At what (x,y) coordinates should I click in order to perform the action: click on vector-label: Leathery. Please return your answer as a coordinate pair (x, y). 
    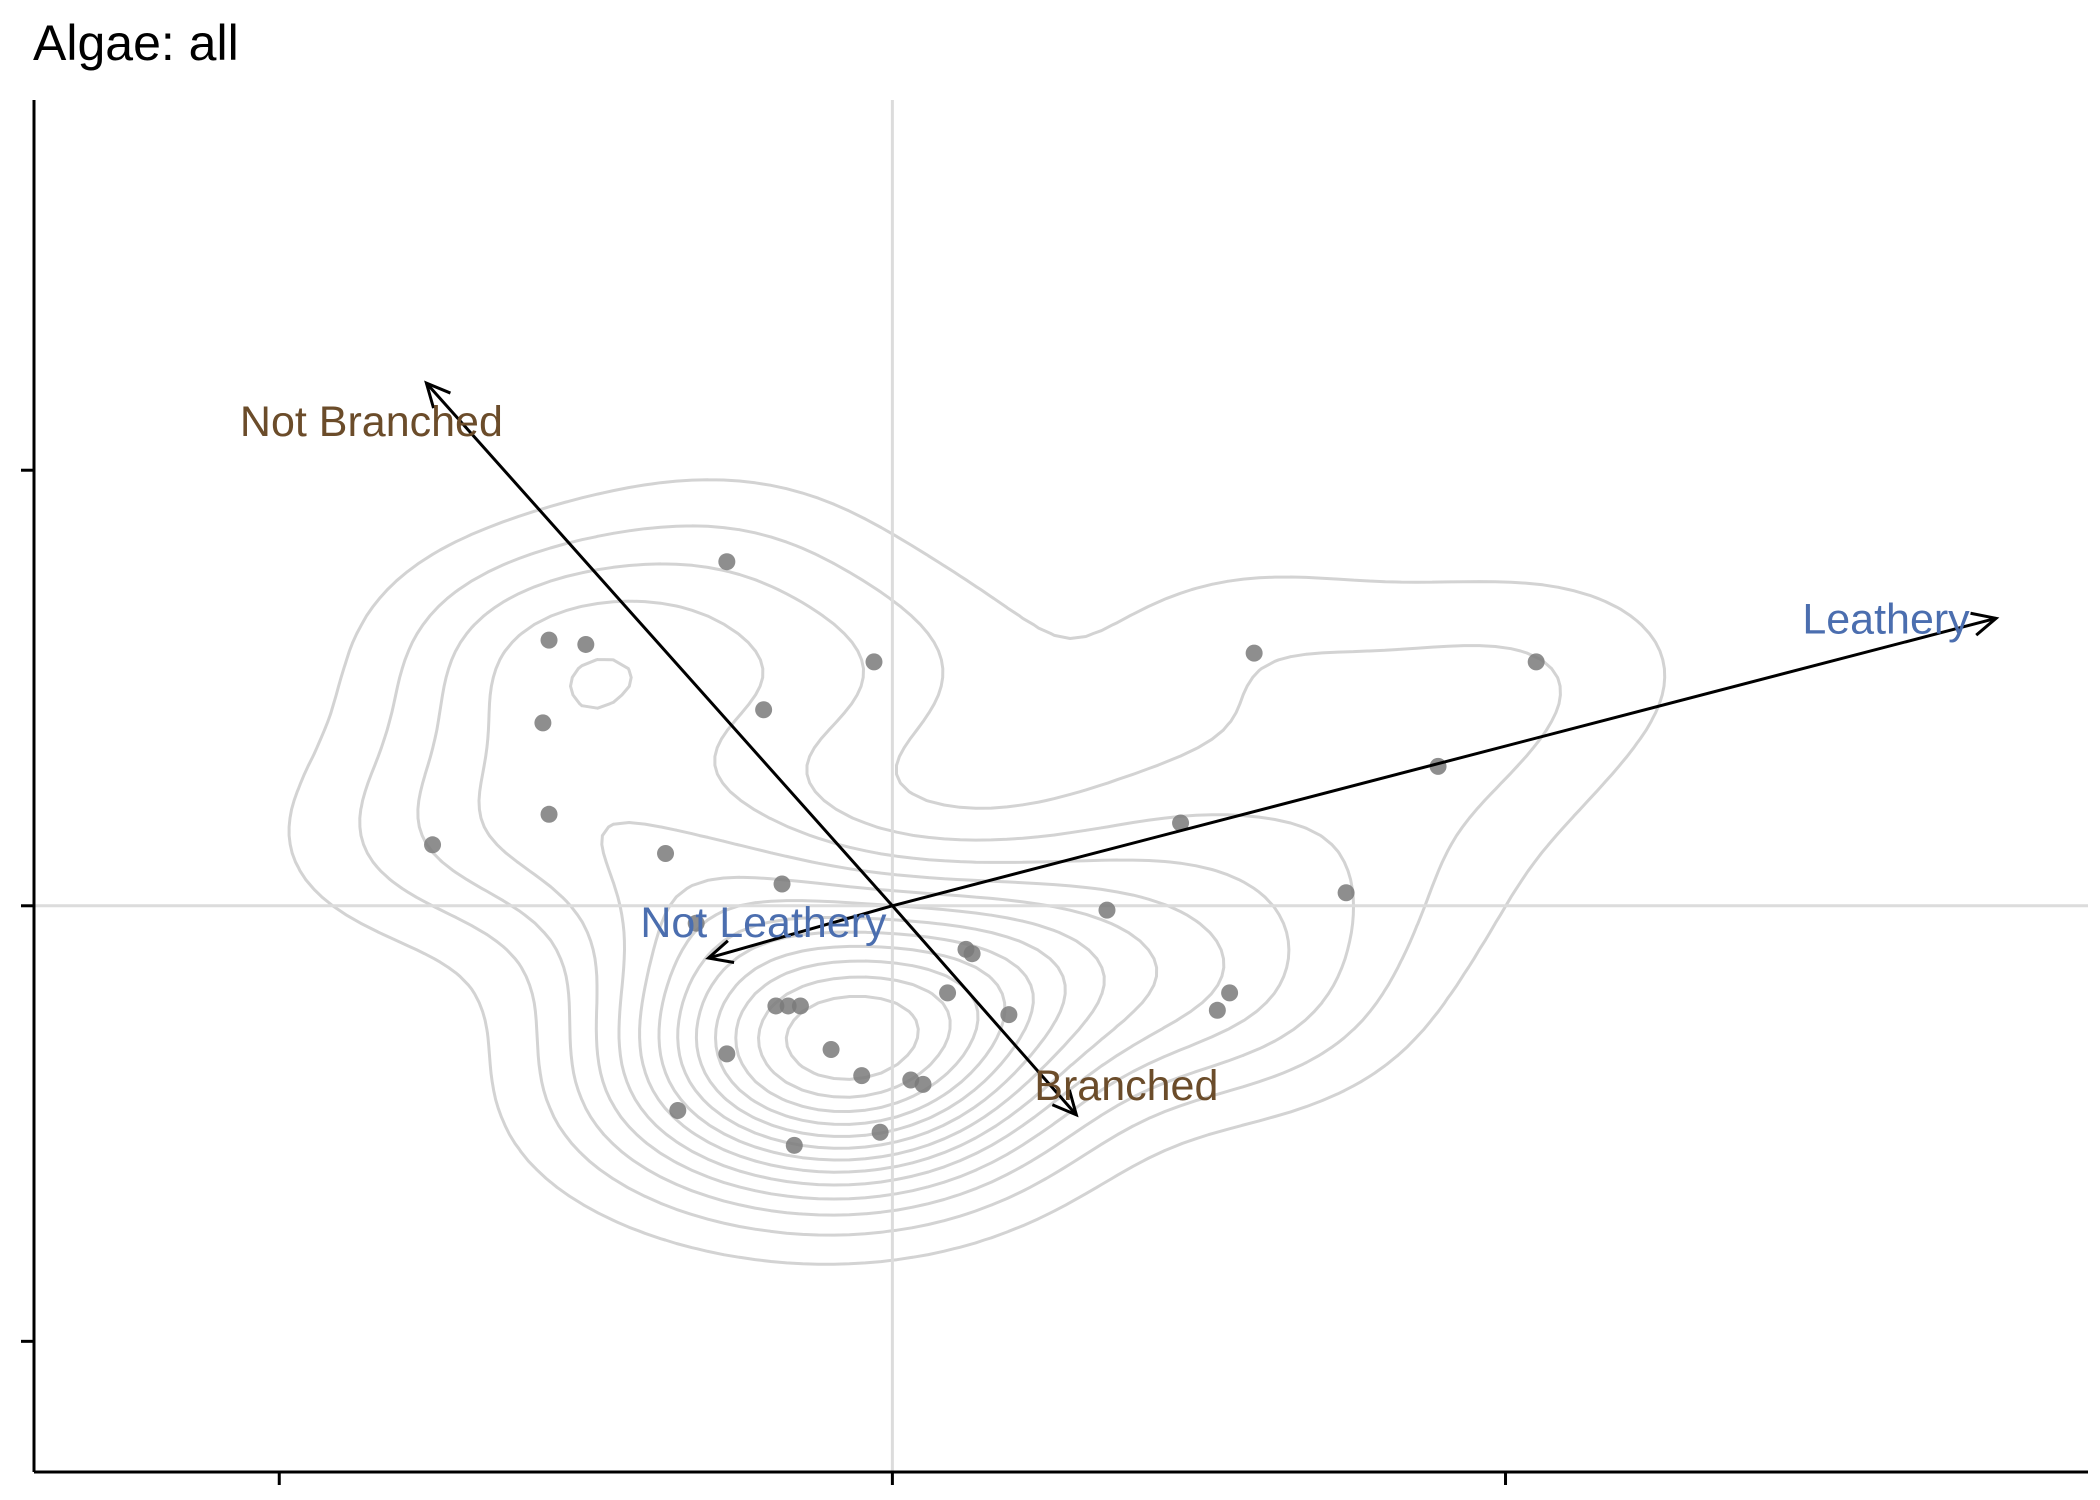
    Looking at the image, I should click on (1886, 619).